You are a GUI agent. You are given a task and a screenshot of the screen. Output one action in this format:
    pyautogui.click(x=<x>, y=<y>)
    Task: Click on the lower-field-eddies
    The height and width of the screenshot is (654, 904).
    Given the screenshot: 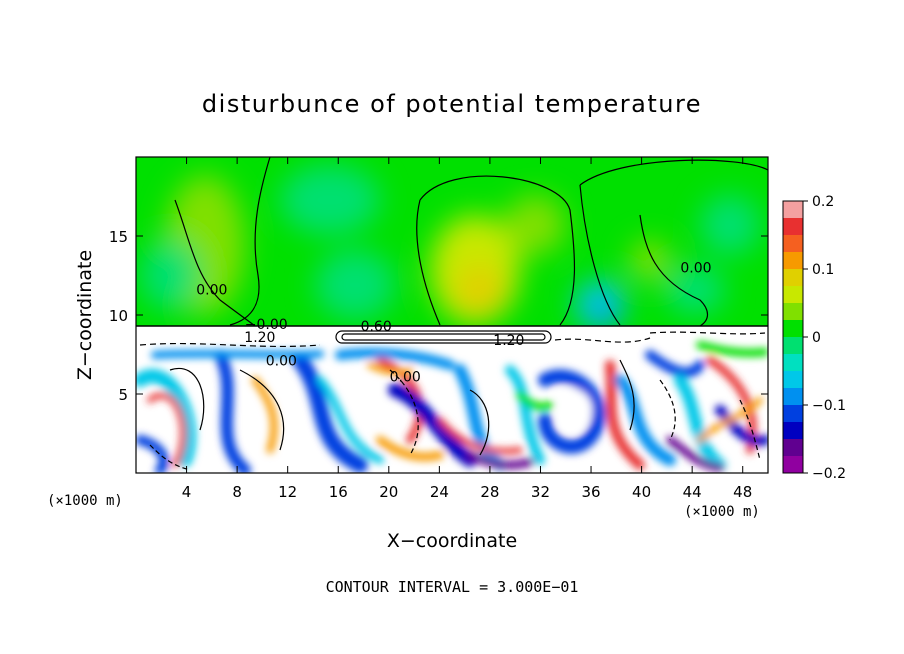 What is the action you would take?
    pyautogui.click(x=452, y=407)
    